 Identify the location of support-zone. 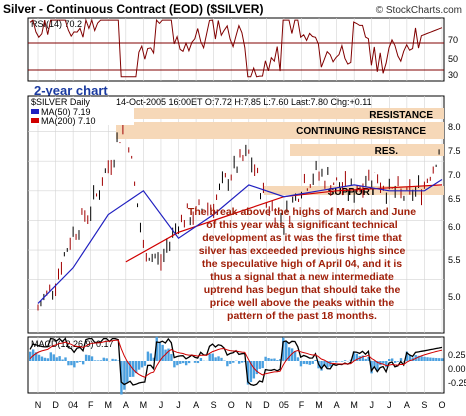
(354, 190).